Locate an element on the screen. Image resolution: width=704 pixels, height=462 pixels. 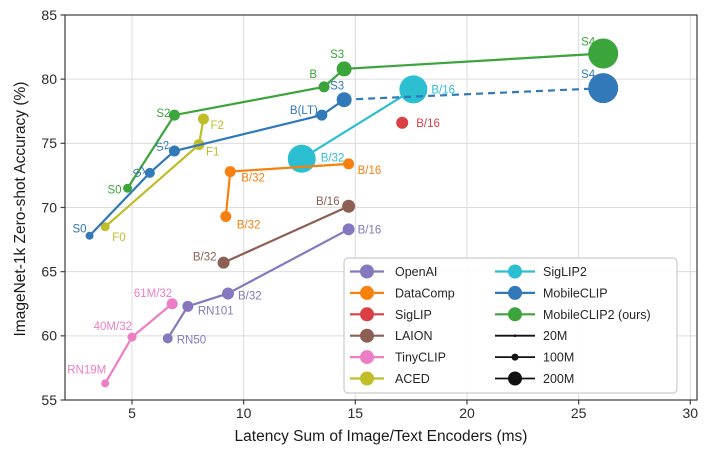
legend-item-tinyclip: TinyCLIP is located at coordinates (398, 357).